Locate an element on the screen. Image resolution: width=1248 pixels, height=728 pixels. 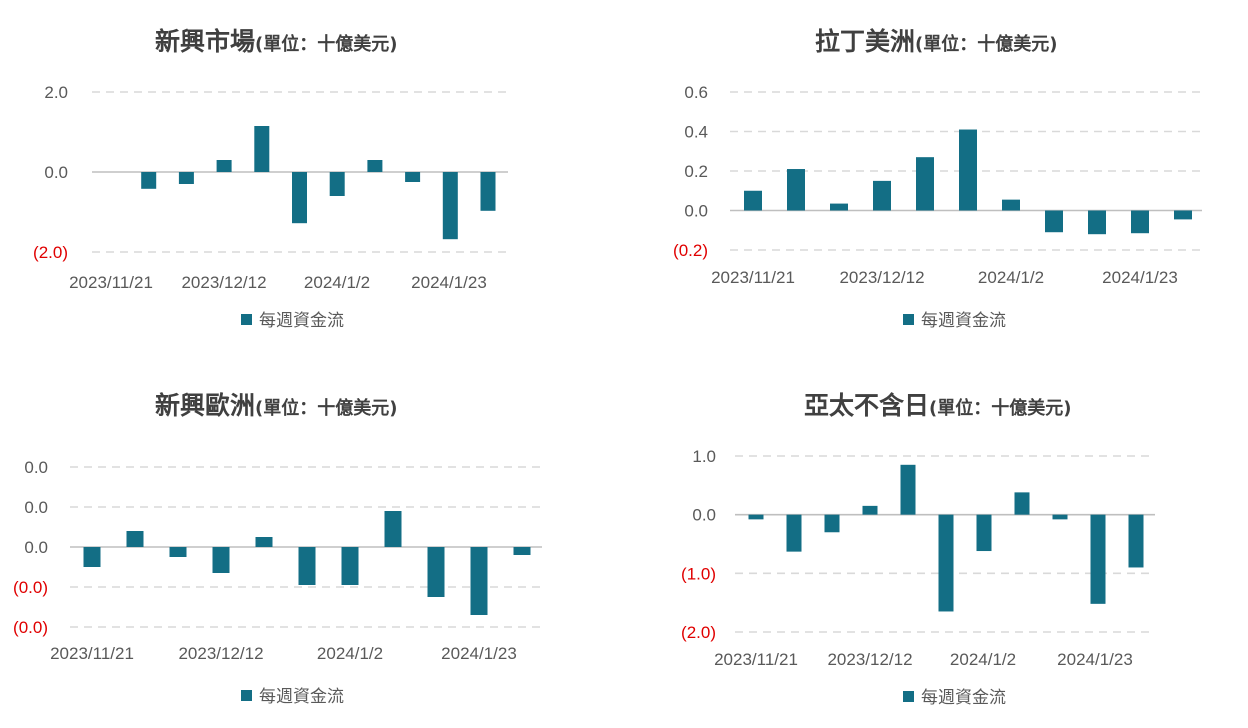
y-tick-label: 1.0 is located at coordinates (704, 456).